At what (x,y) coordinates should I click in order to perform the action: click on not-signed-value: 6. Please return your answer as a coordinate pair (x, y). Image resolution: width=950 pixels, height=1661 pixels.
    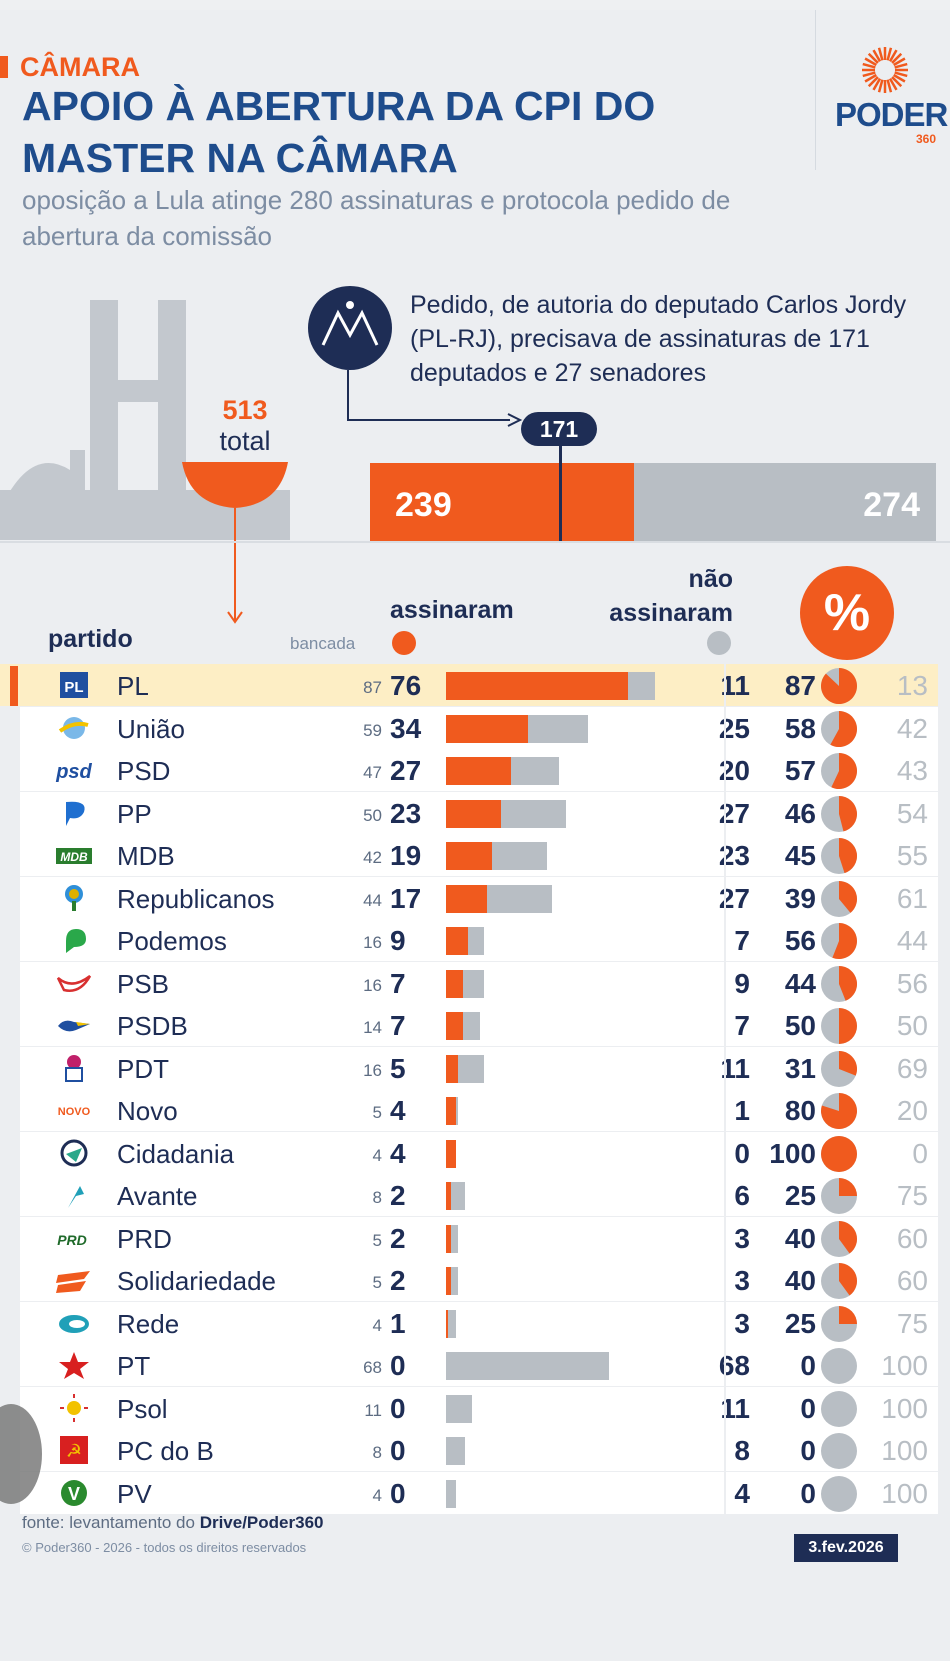
    Looking at the image, I should click on (742, 1195).